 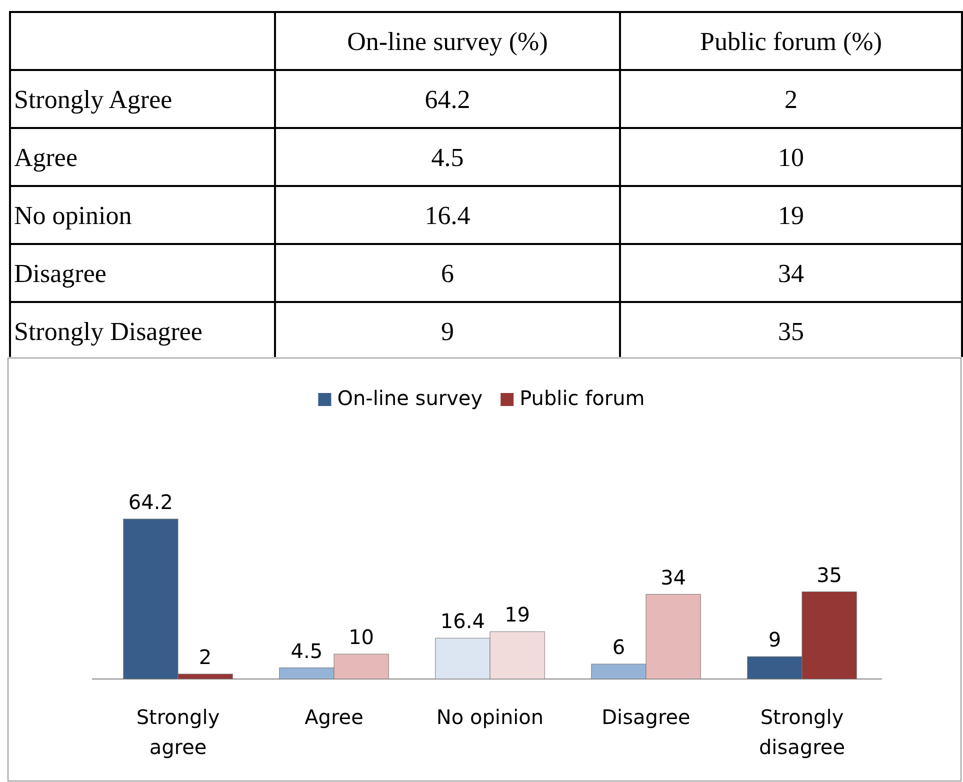 I want to click on category-label: Strongly Agree, so click(x=93, y=99).